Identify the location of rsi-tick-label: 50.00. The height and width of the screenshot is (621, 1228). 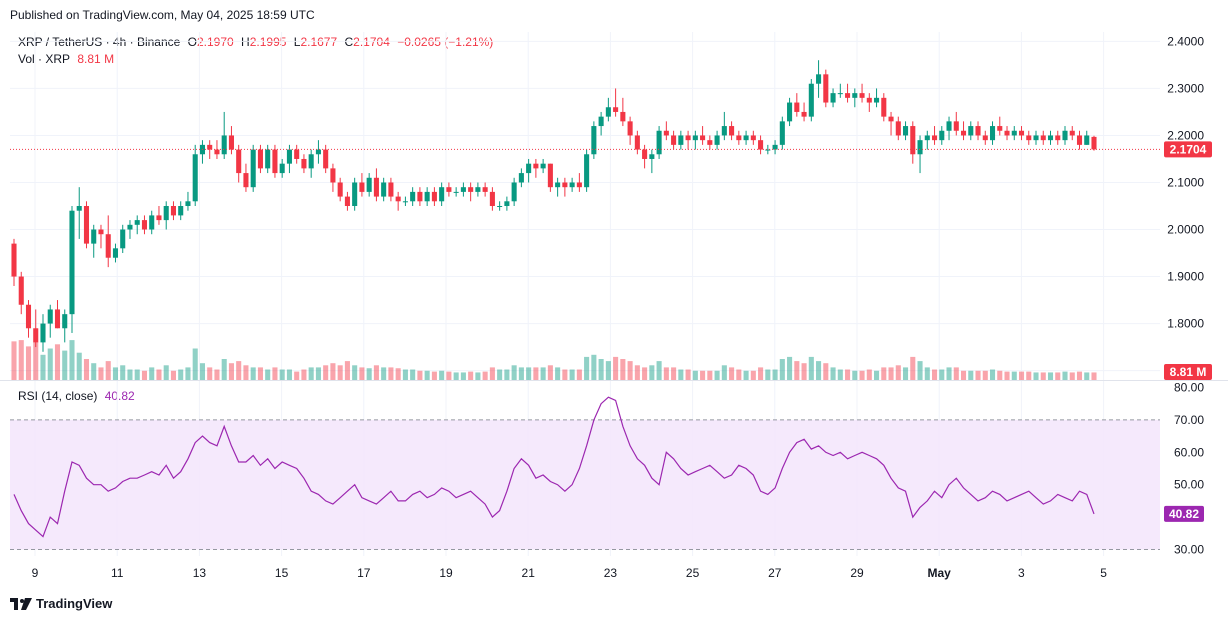
(1189, 485).